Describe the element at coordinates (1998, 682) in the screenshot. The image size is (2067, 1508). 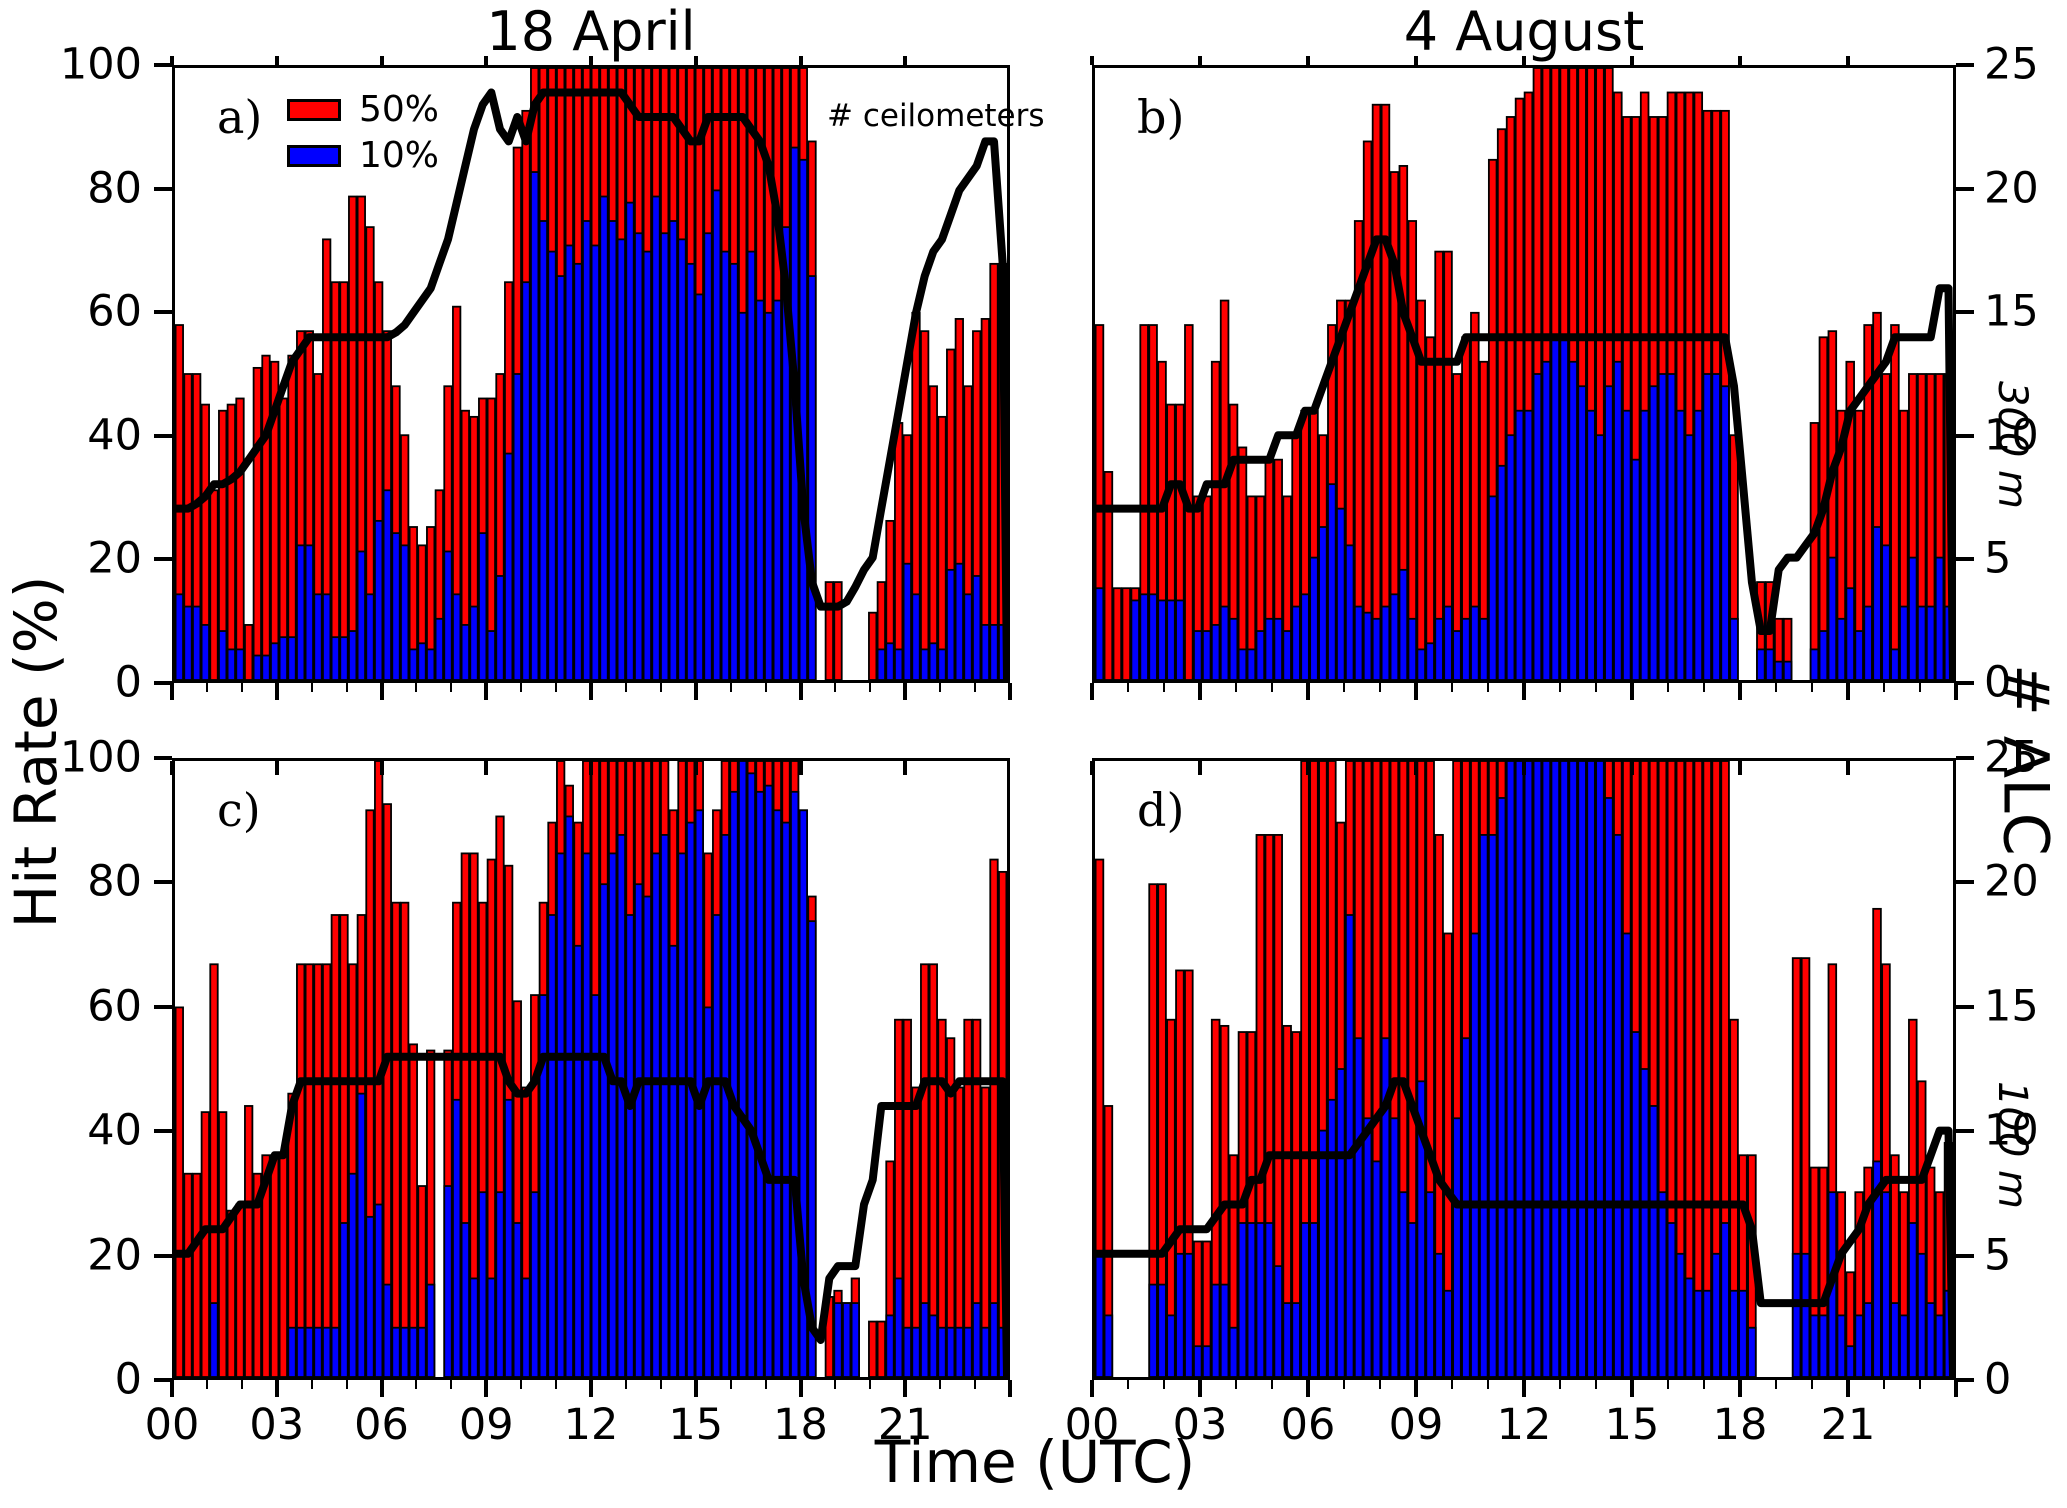
I see `y-tick-label-right: 0` at that location.